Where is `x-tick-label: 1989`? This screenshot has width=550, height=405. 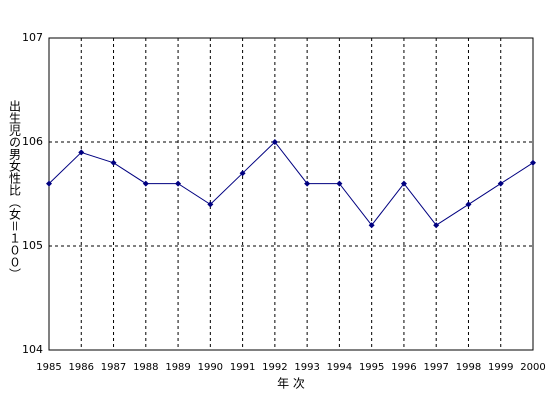 x-tick-label: 1989 is located at coordinates (177, 367).